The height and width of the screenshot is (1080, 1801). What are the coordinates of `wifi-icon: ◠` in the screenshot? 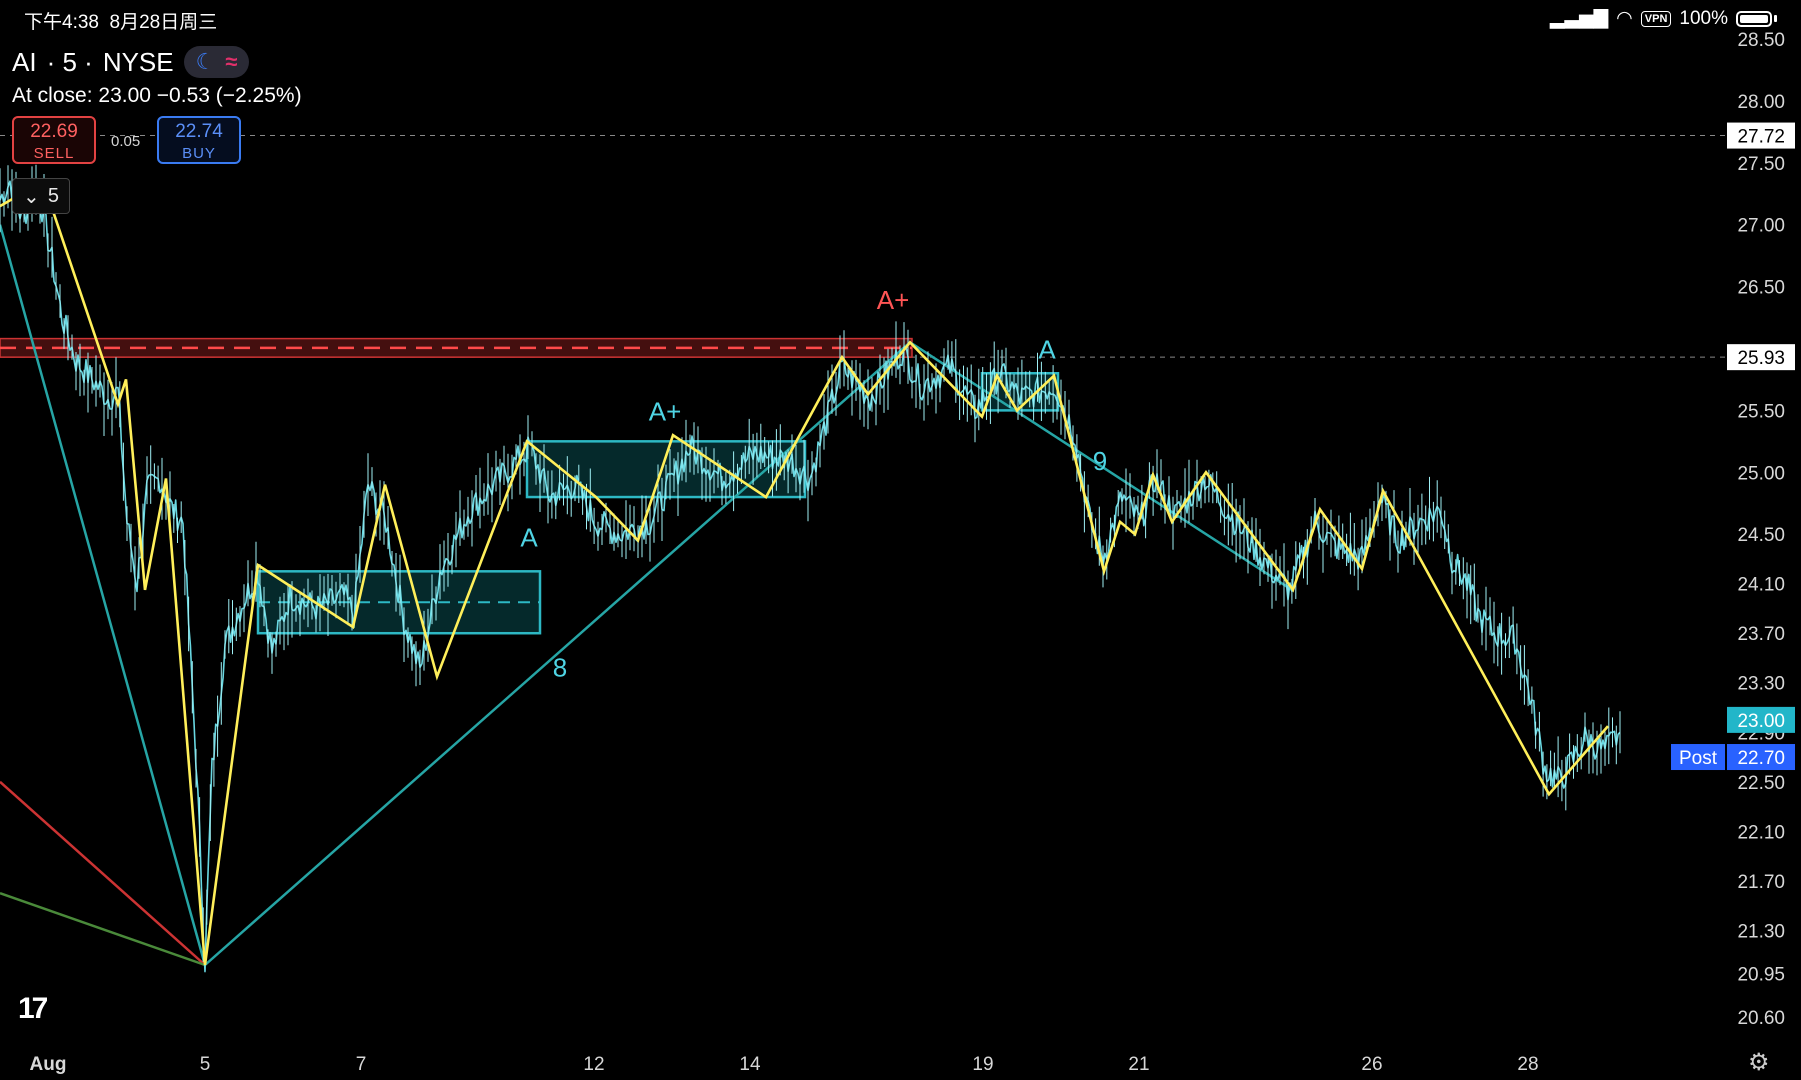 It's located at (1624, 18).